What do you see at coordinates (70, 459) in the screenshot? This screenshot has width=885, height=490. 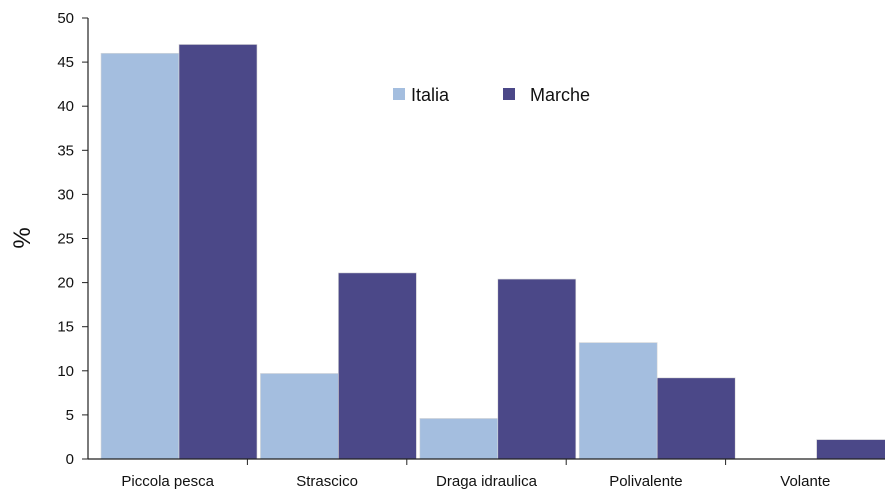 I see `y-tick-label: 0` at bounding box center [70, 459].